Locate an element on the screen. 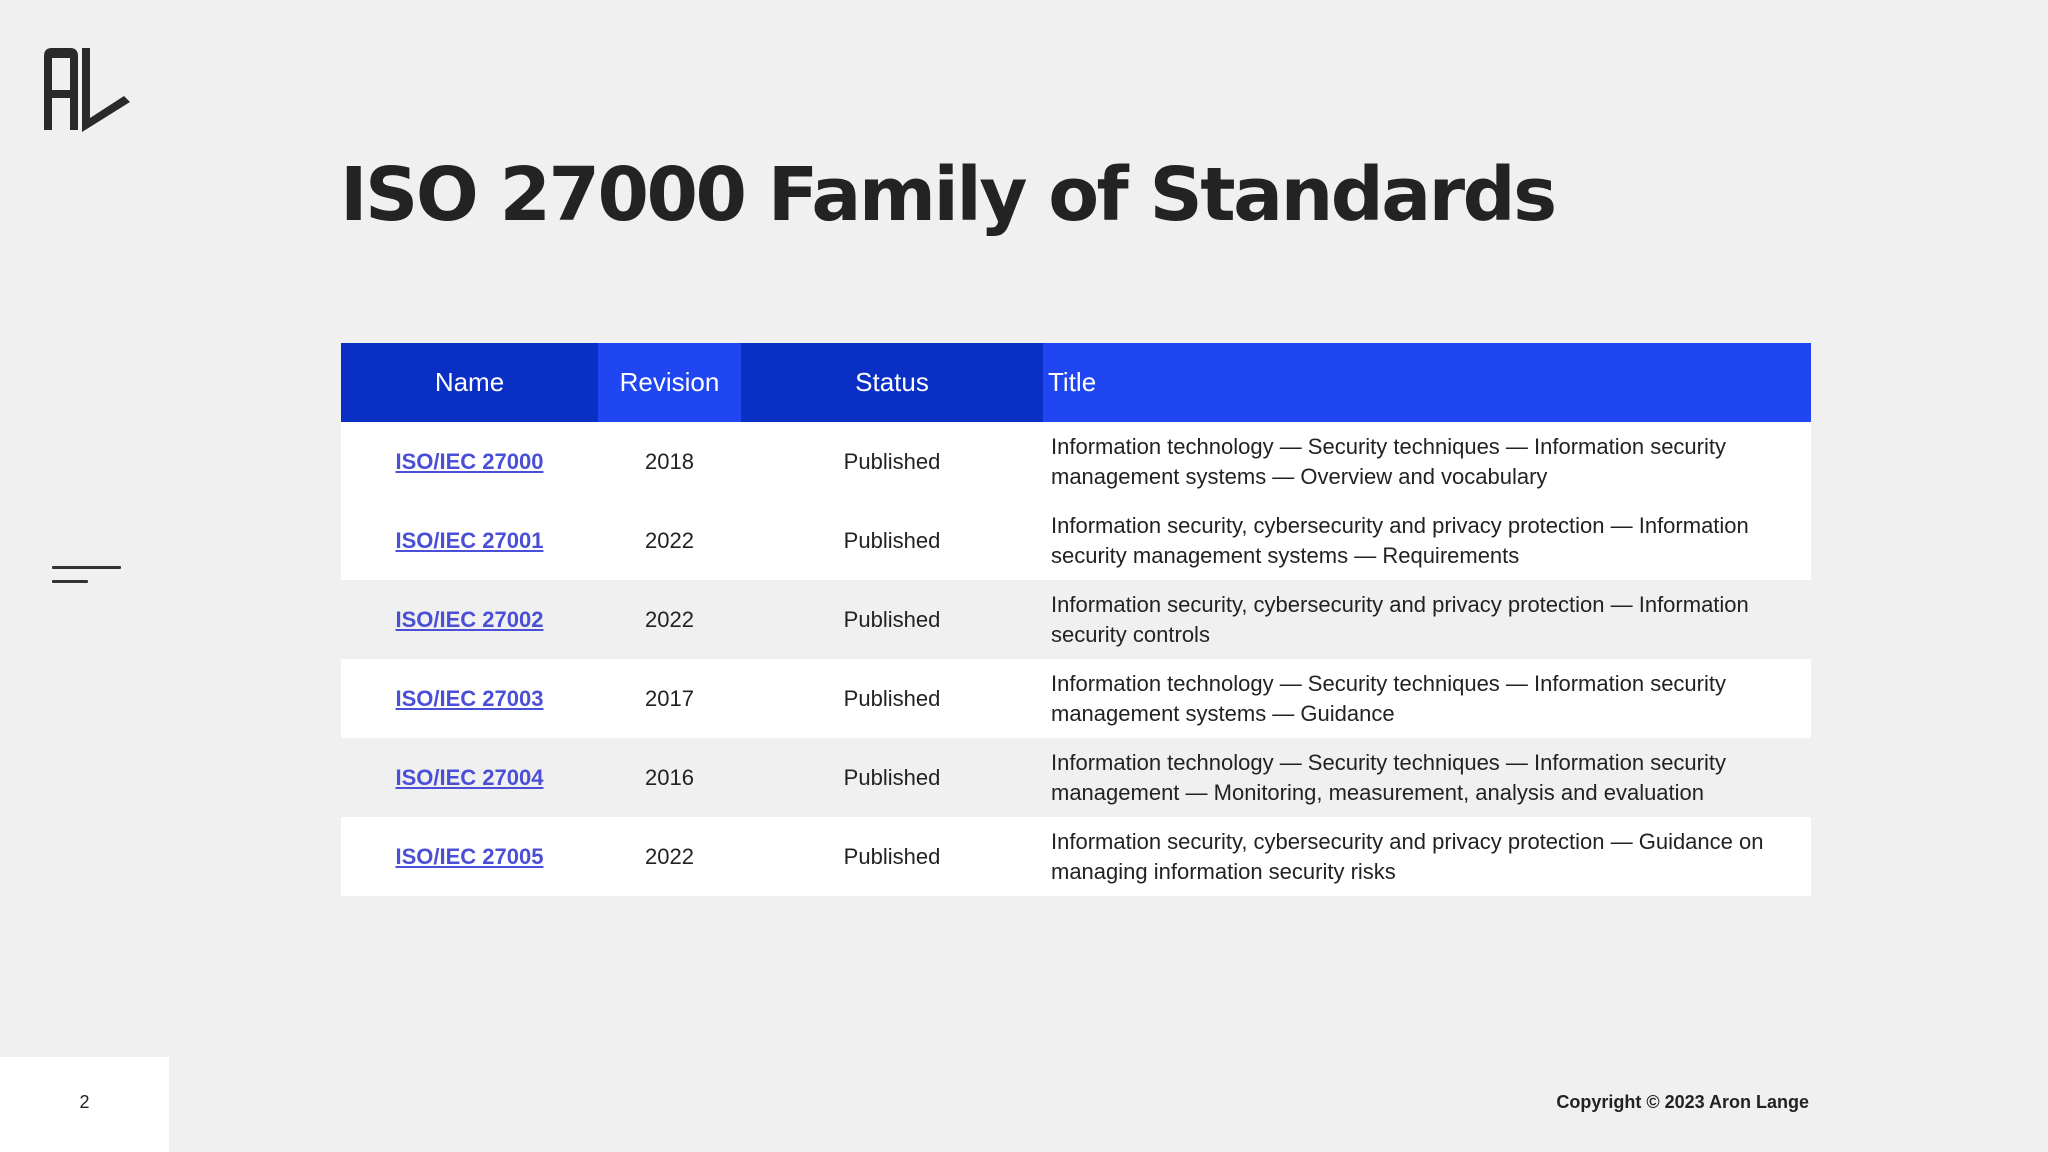 Image resolution: width=2048 pixels, height=1152 pixels. page-title: ISO 27000 Family of Standards is located at coordinates (948, 195).